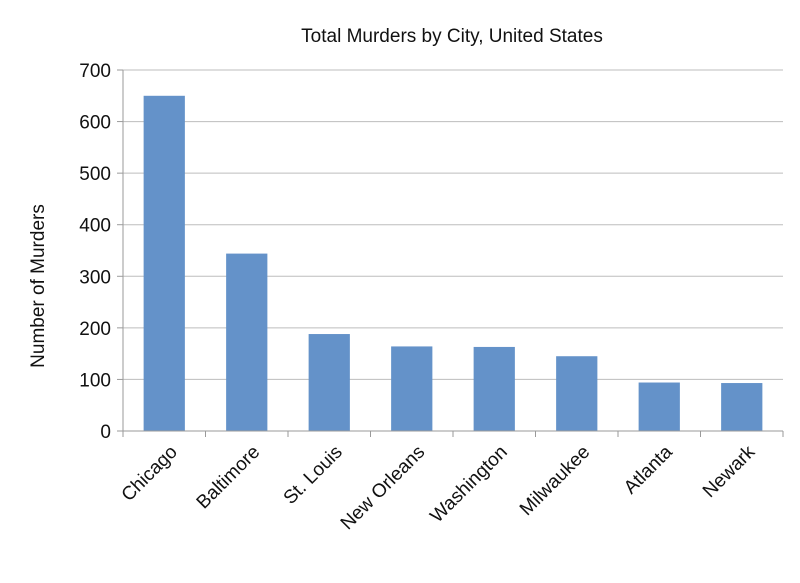  I want to click on bar-milwaukee, so click(577, 393).